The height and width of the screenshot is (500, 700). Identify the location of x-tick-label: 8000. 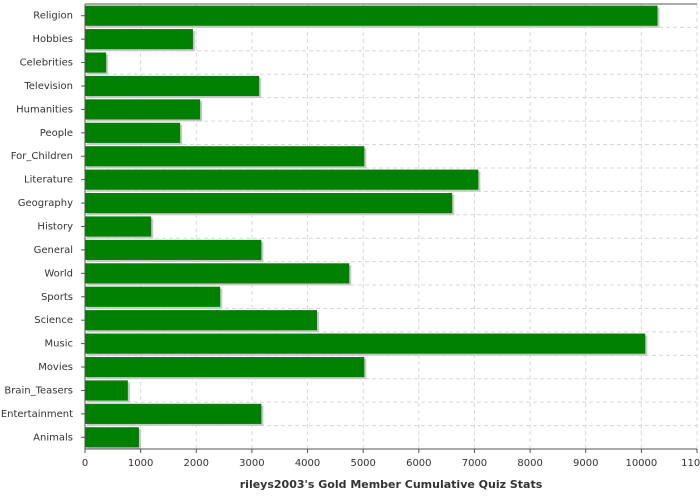
(529, 463).